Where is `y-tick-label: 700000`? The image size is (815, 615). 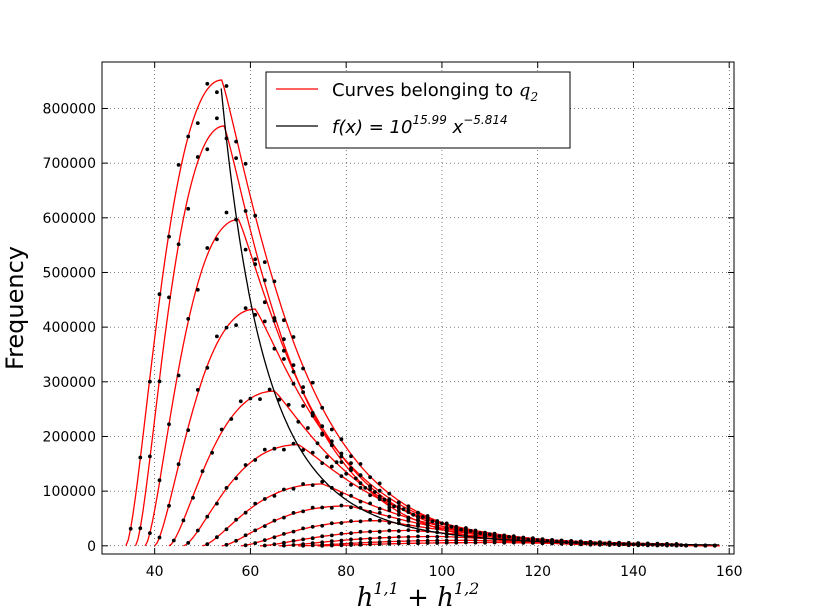 y-tick-label: 700000 is located at coordinates (69, 164).